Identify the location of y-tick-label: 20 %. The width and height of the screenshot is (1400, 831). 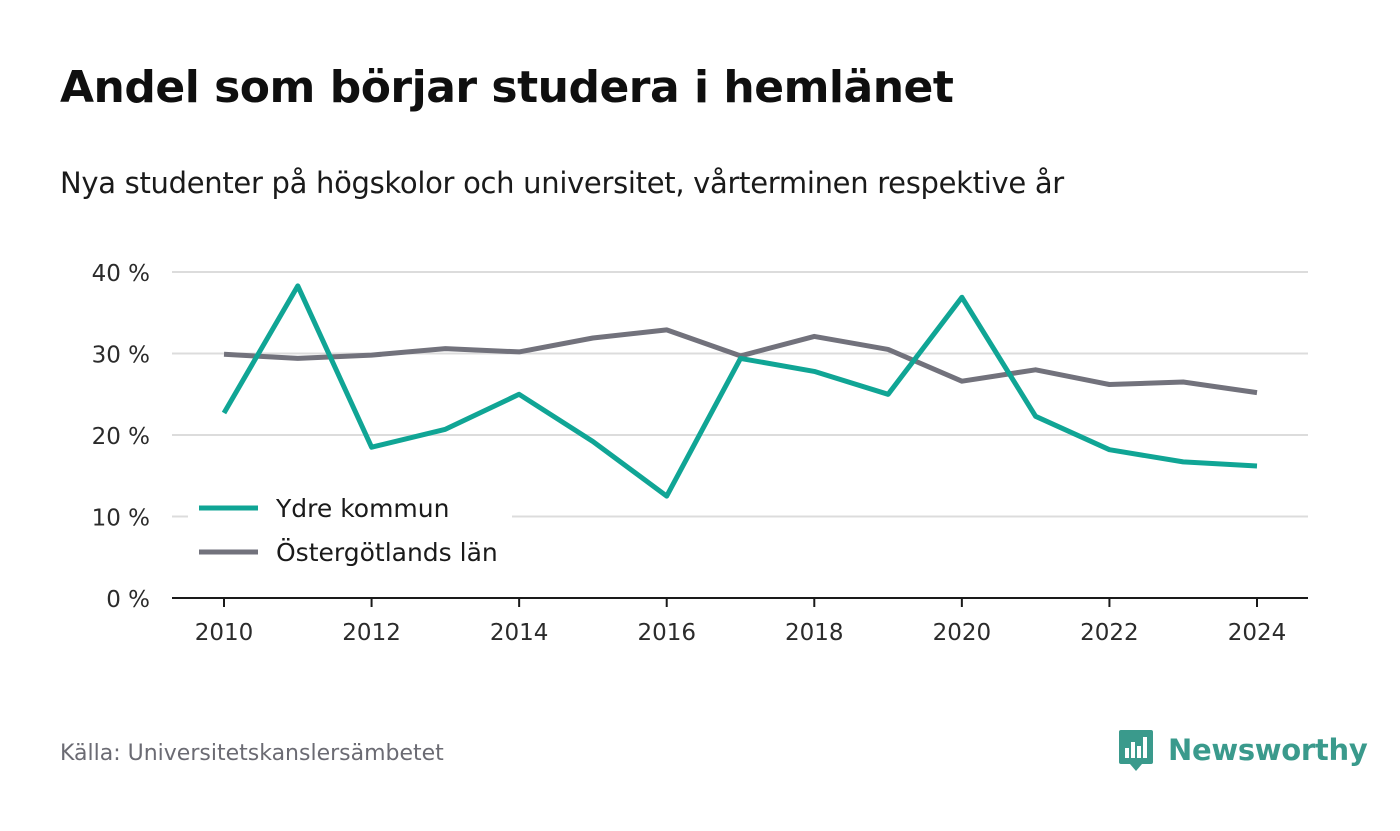
(121, 437).